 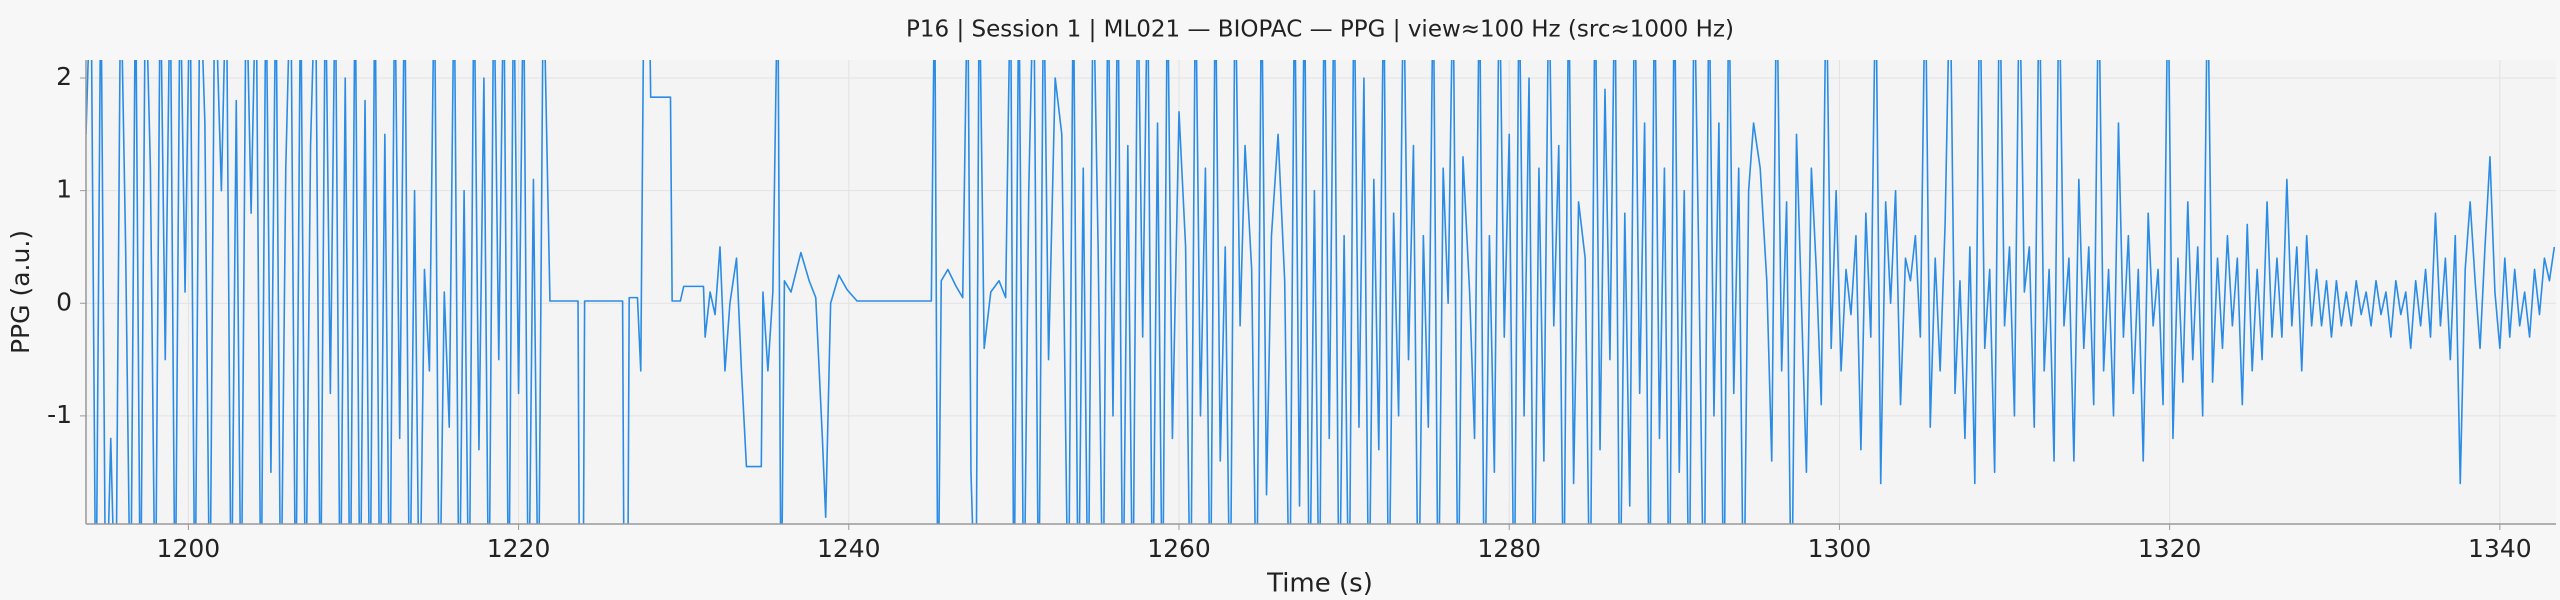 What do you see at coordinates (1179, 548) in the screenshot?
I see `x-tick-label: 1260` at bounding box center [1179, 548].